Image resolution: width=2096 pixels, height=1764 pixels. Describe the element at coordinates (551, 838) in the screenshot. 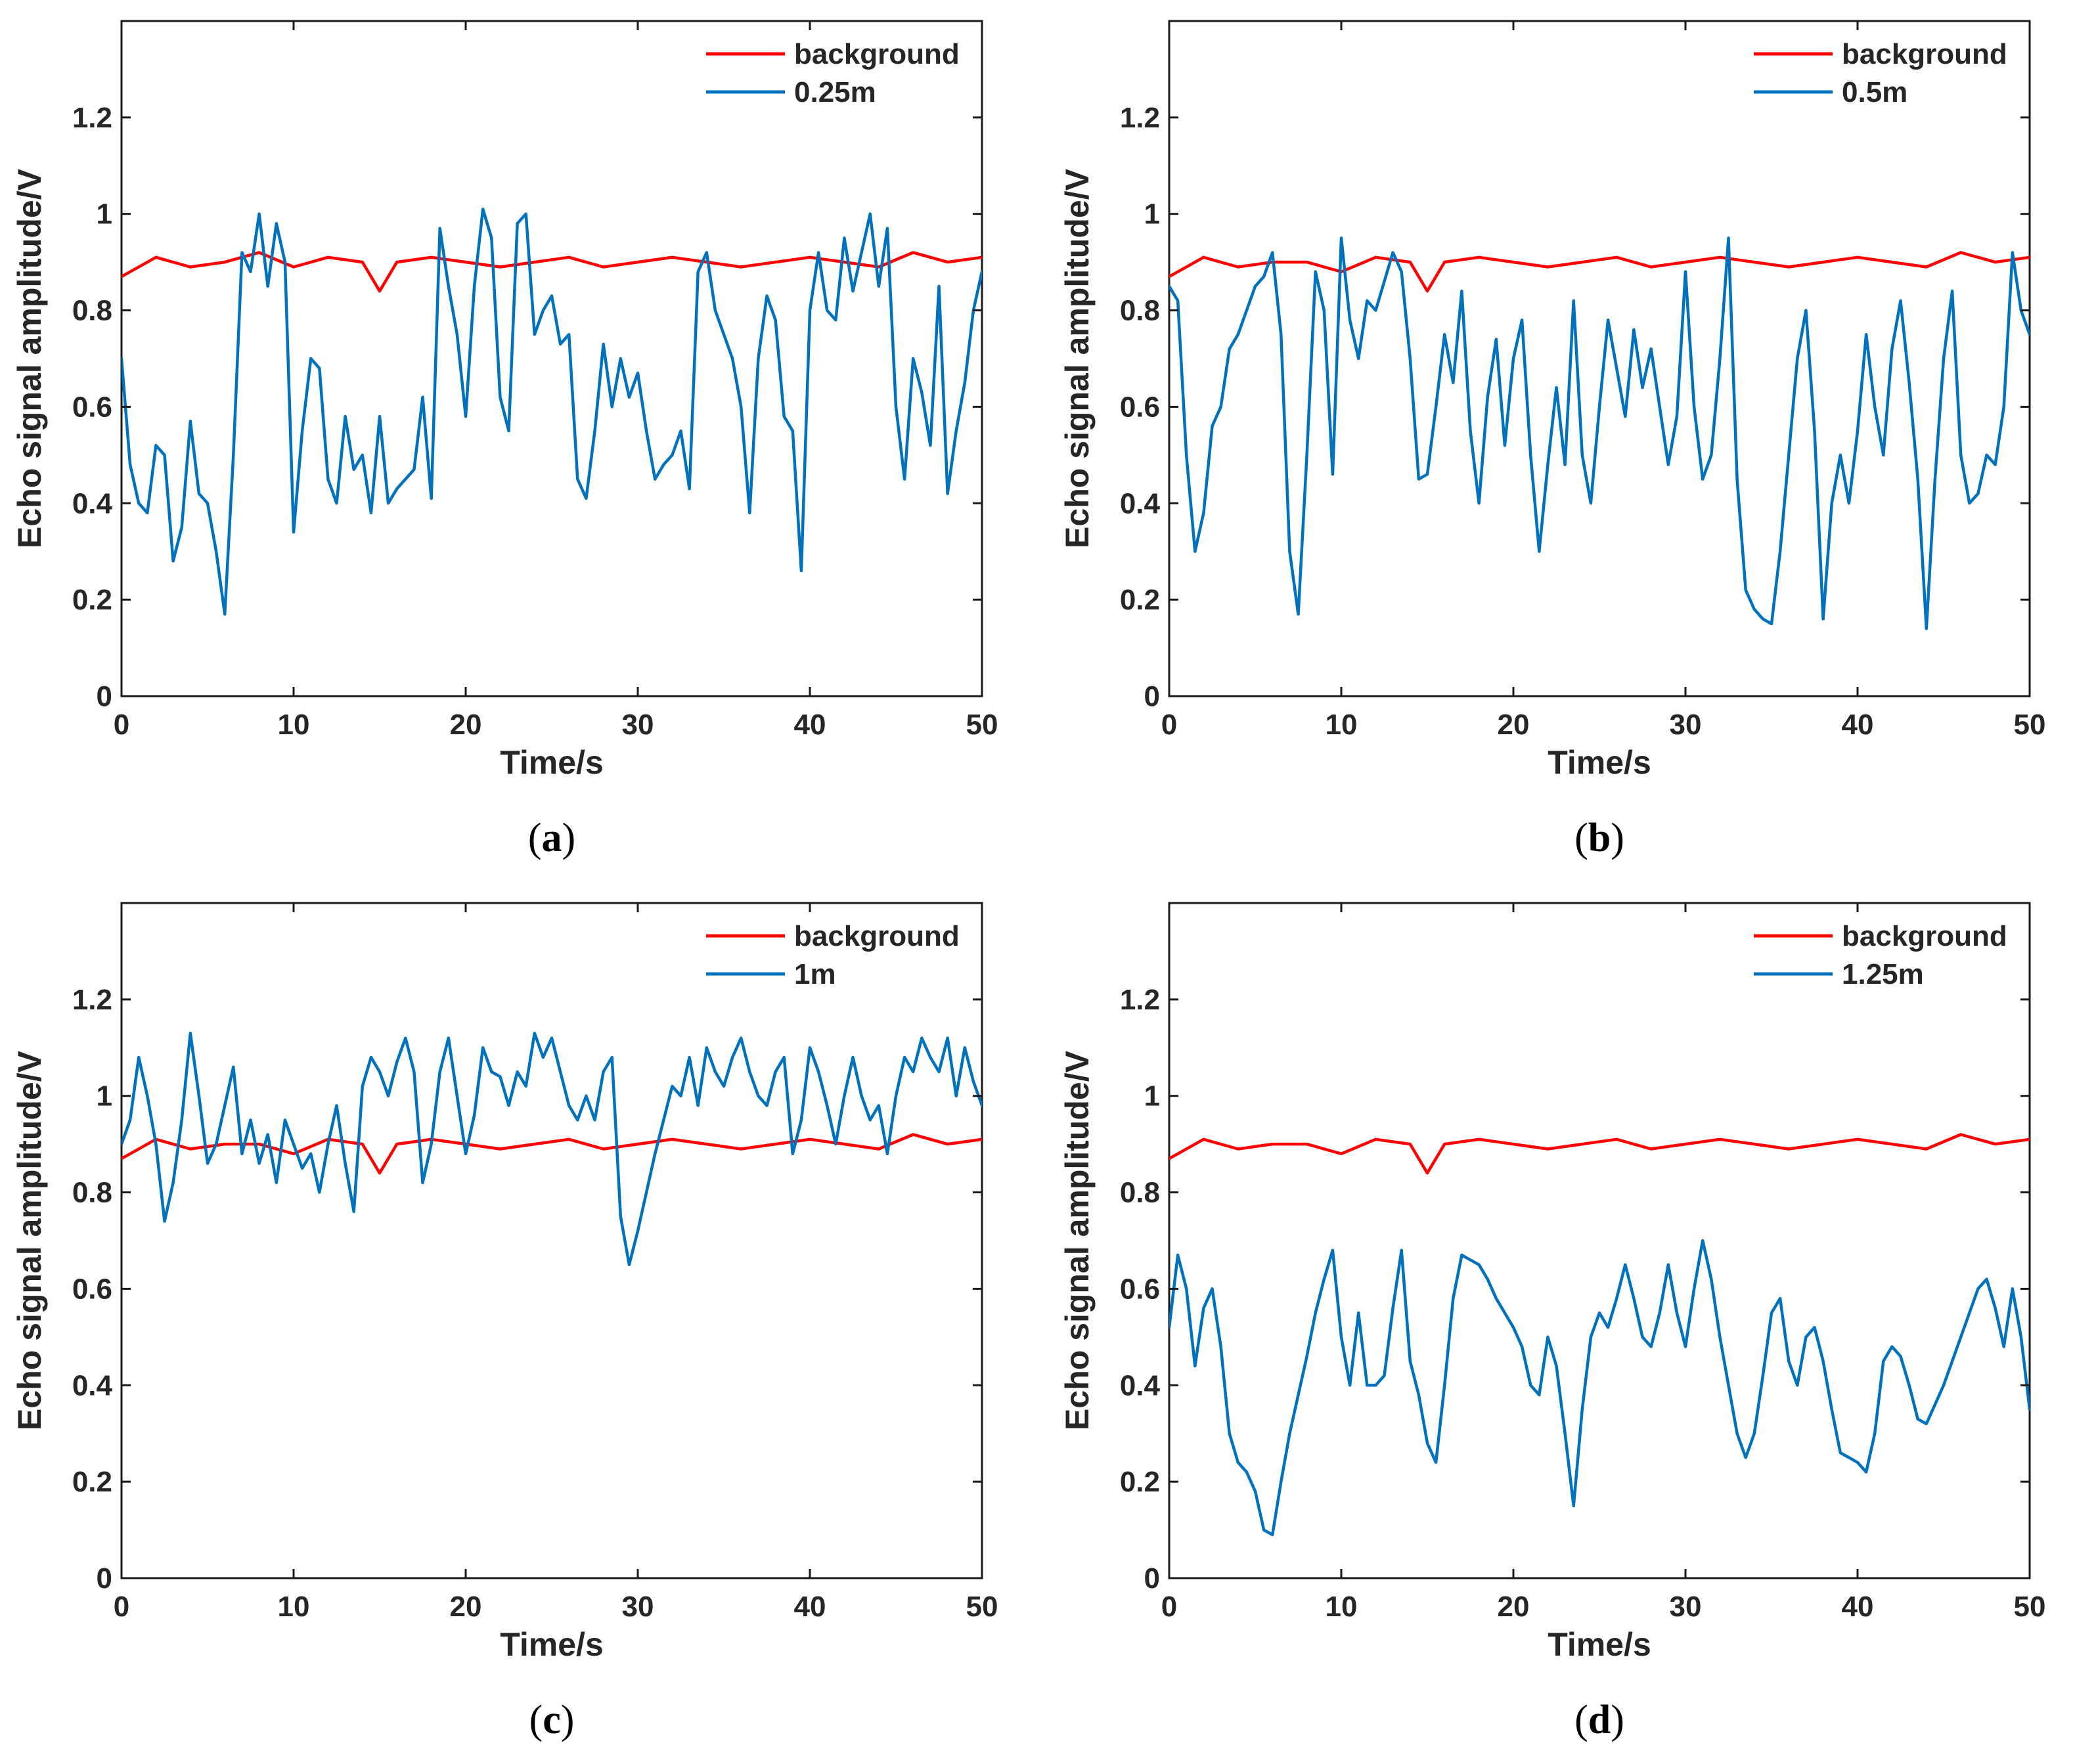

I see `panel-caption: (a)` at that location.